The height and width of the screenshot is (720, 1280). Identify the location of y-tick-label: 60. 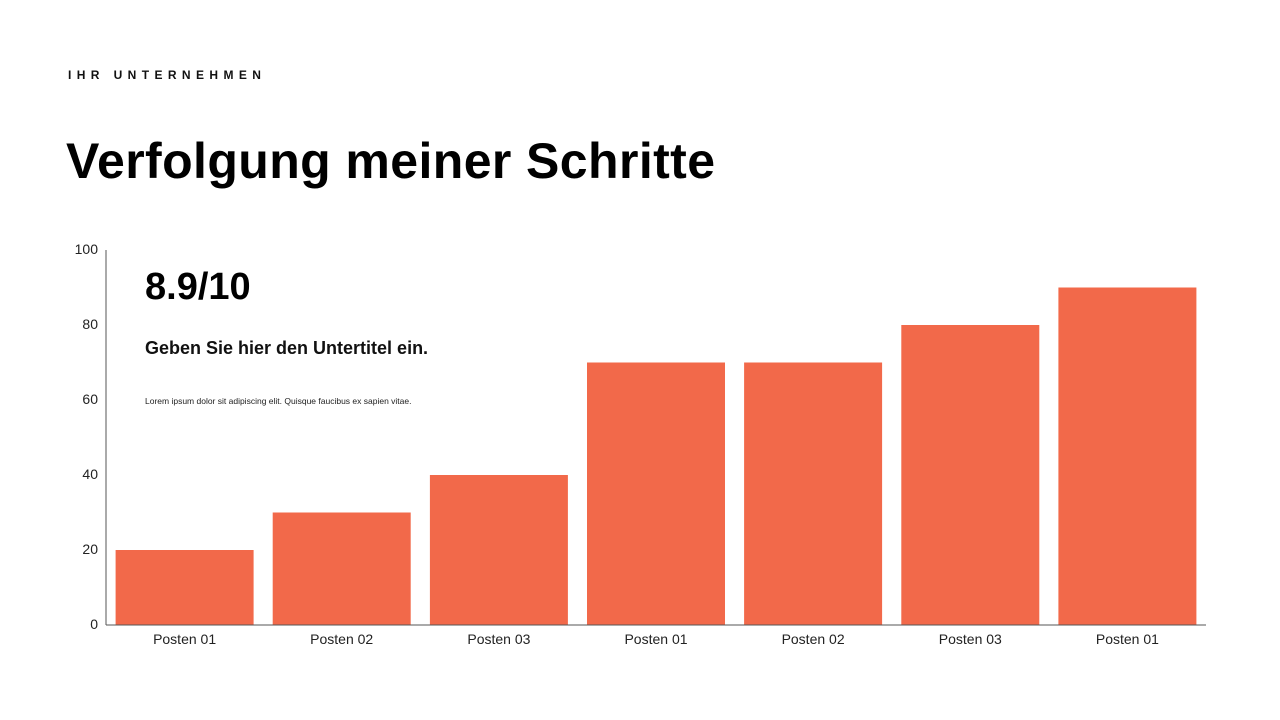
(90, 399).